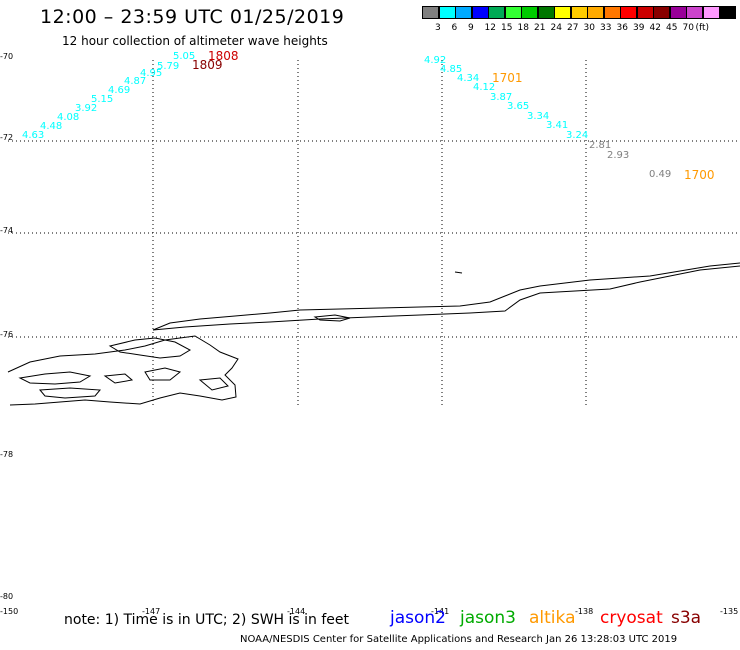  What do you see at coordinates (688, 28) in the screenshot?
I see `colorbar-label: 70` at bounding box center [688, 28].